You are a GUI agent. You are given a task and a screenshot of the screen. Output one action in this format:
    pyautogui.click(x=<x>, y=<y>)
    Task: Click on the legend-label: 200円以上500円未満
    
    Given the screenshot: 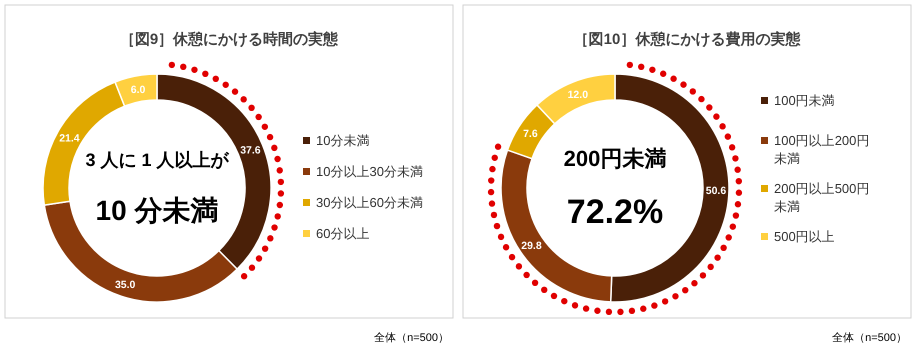 What is the action you would take?
    pyautogui.click(x=822, y=197)
    